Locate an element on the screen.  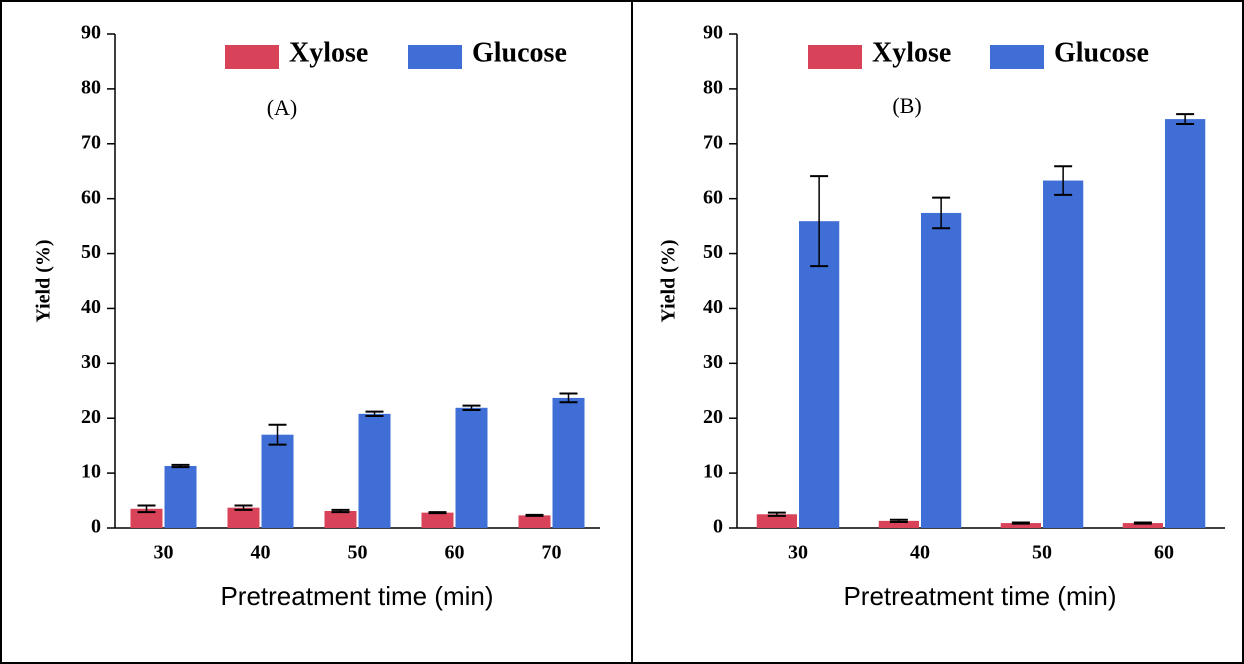
annotation: (A) is located at coordinates (282, 107).